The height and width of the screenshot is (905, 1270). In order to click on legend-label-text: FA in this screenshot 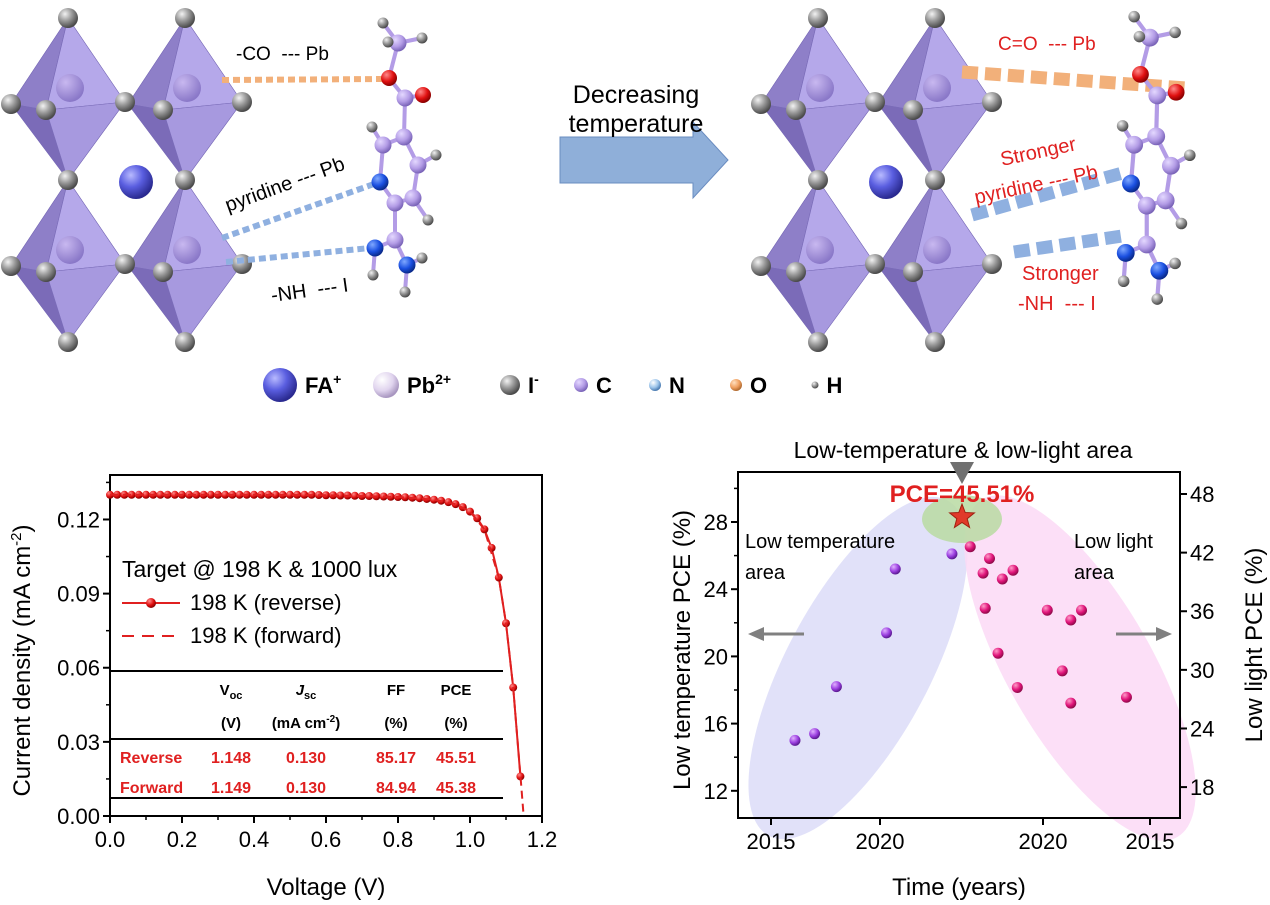, I will do `click(319, 385)`.